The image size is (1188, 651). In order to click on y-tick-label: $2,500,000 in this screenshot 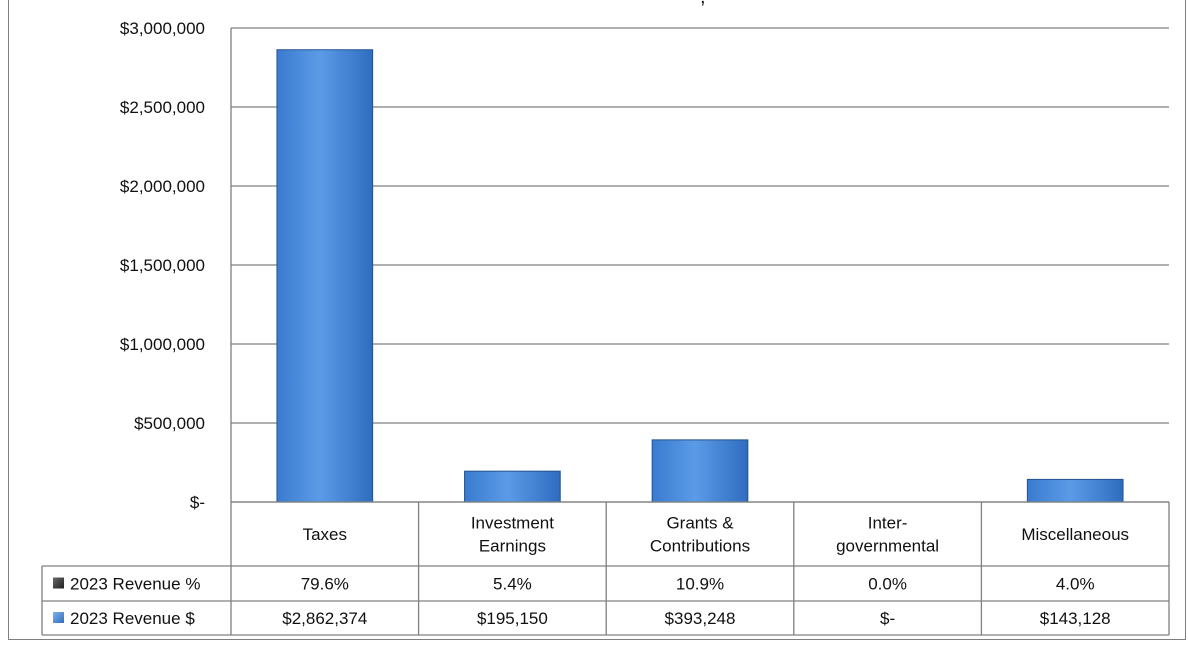, I will do `click(162, 107)`.